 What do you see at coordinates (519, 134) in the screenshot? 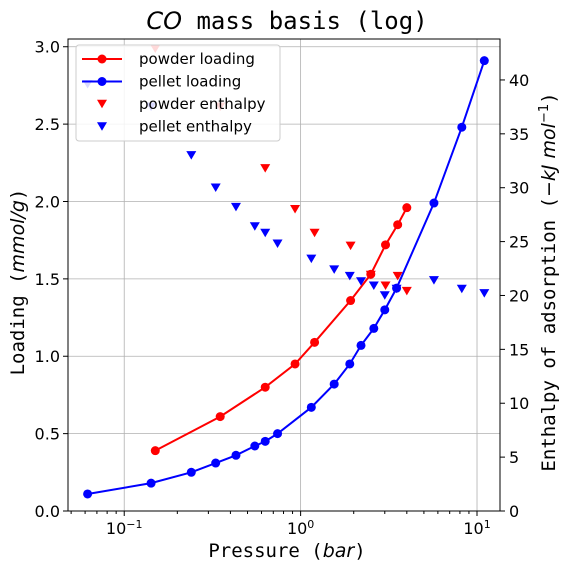
I see `y2-tick-label: 35` at bounding box center [519, 134].